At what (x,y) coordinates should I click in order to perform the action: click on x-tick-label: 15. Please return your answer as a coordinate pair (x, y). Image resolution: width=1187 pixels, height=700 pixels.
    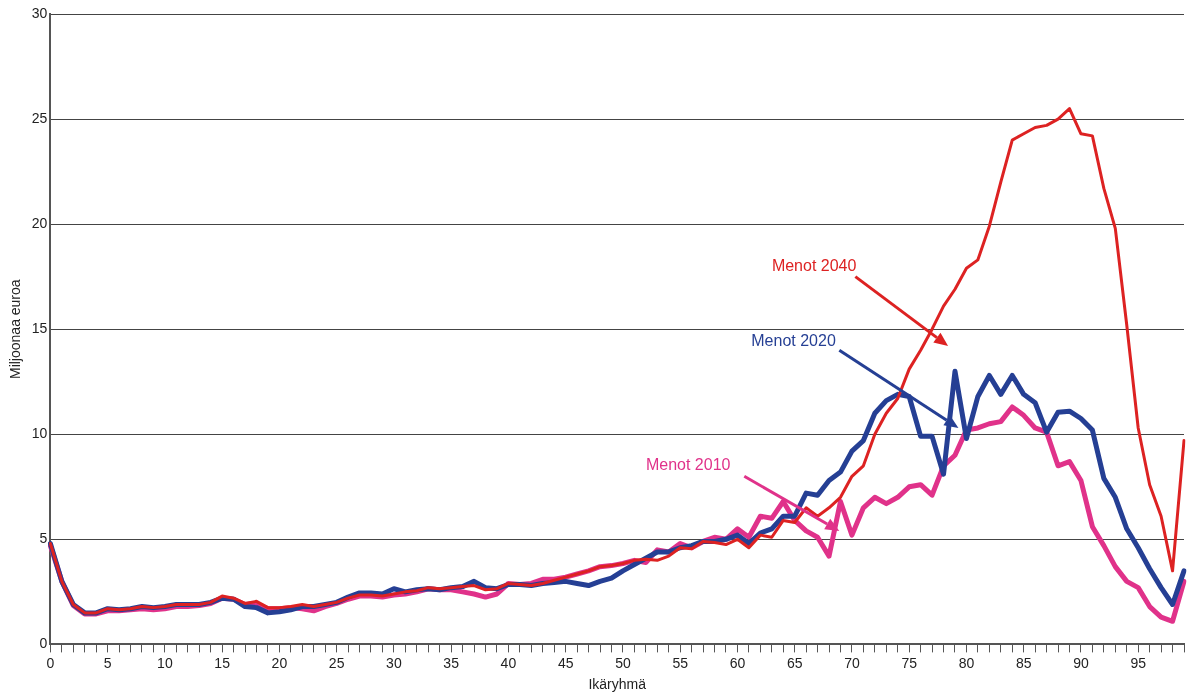
    Looking at the image, I should click on (222, 662).